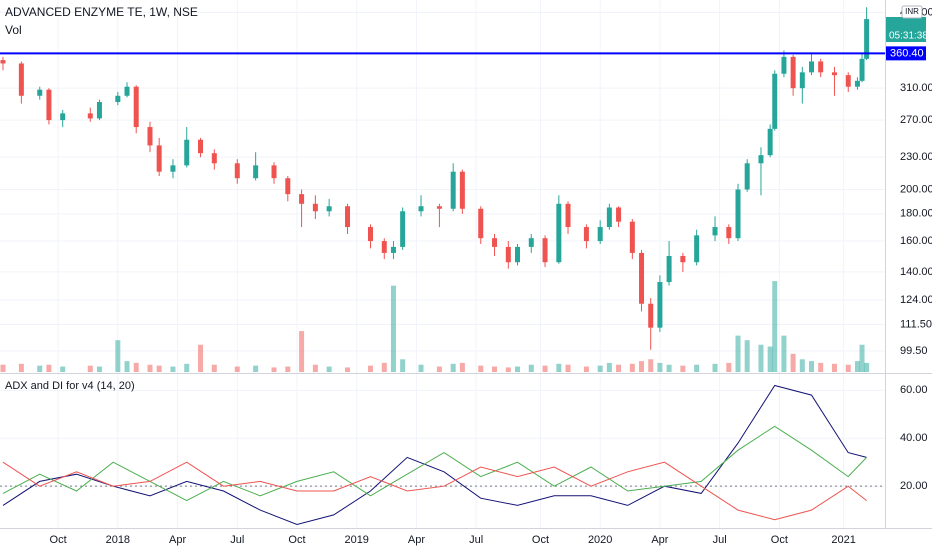 Image resolution: width=932 pixels, height=550 pixels. I want to click on indicator-line, so click(434, 491).